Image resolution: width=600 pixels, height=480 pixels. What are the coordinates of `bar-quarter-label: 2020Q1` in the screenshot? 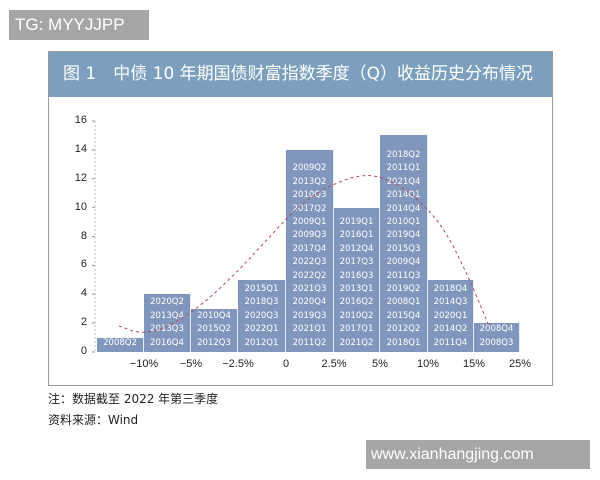 It's located at (450, 315).